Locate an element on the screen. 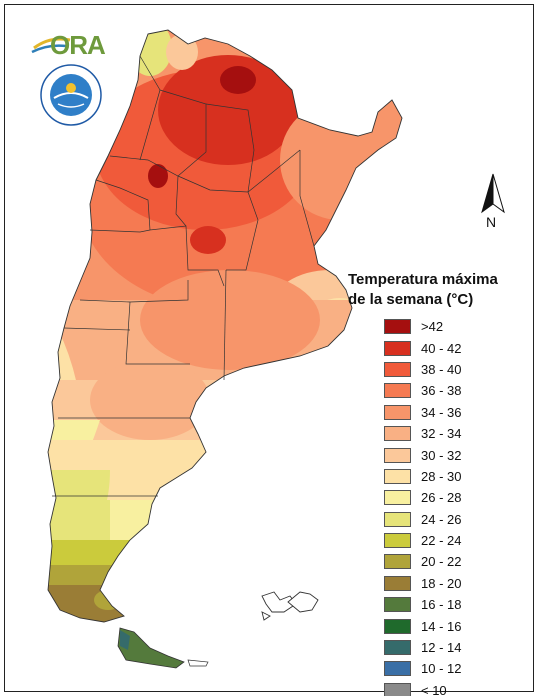  legend-item: 26 - 28 is located at coordinates (459, 497).